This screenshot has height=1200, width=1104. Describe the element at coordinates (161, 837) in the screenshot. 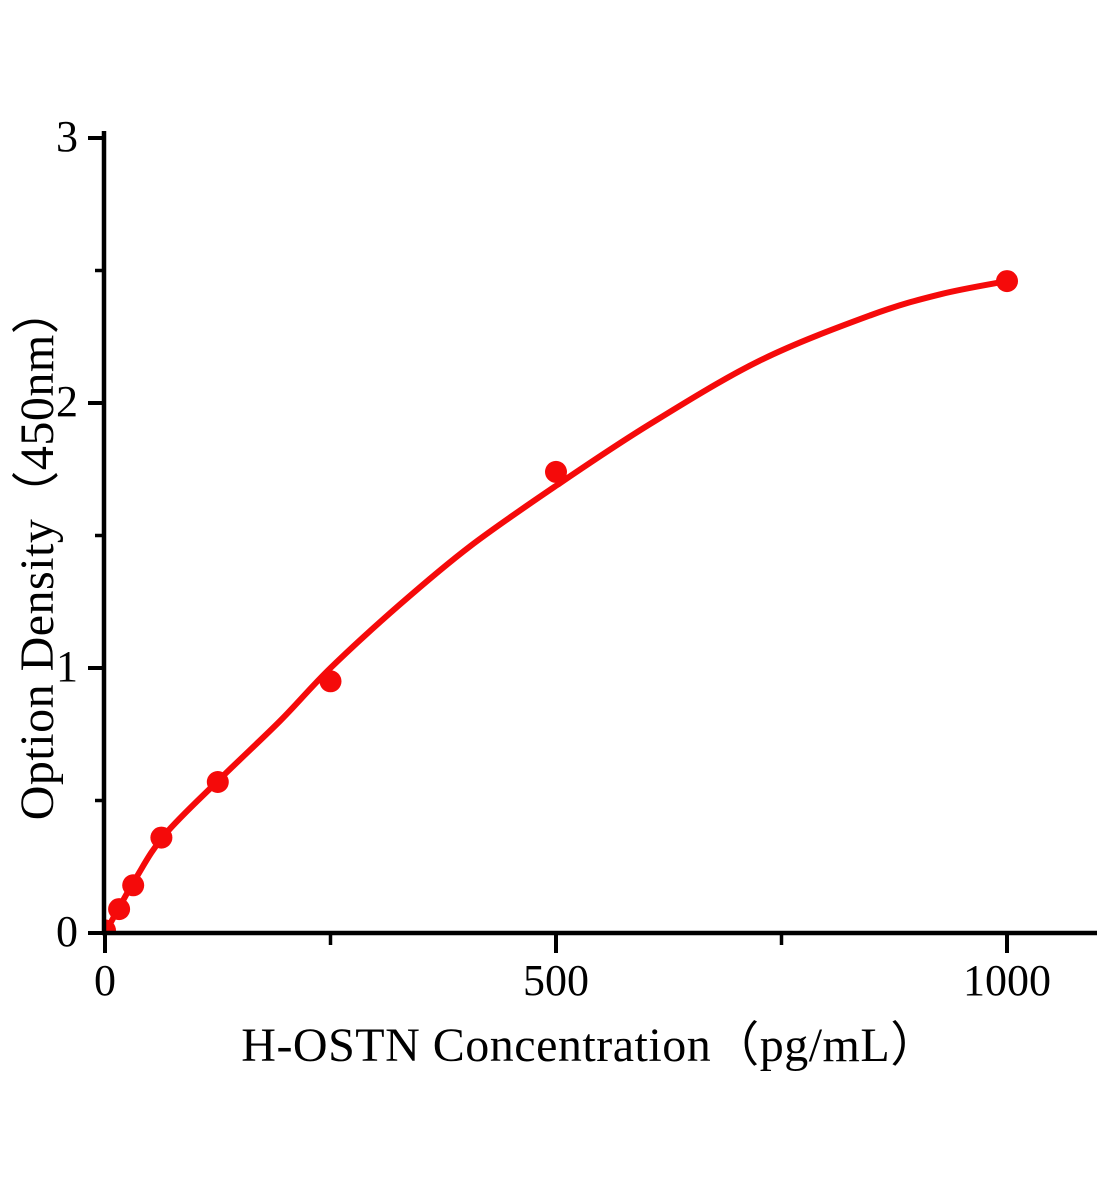

I see `data-point-62.5` at that location.